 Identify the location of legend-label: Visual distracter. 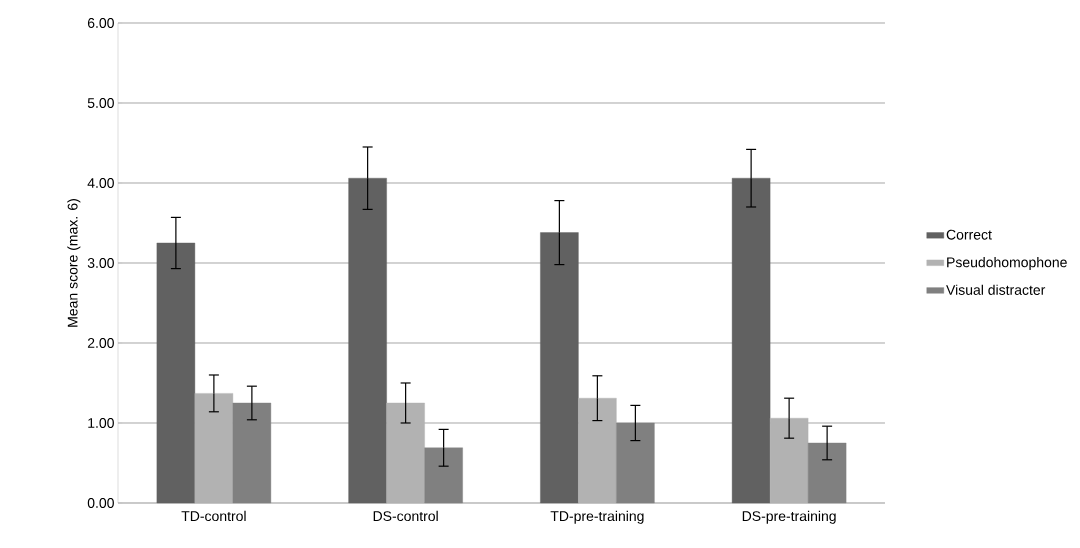
(996, 289).